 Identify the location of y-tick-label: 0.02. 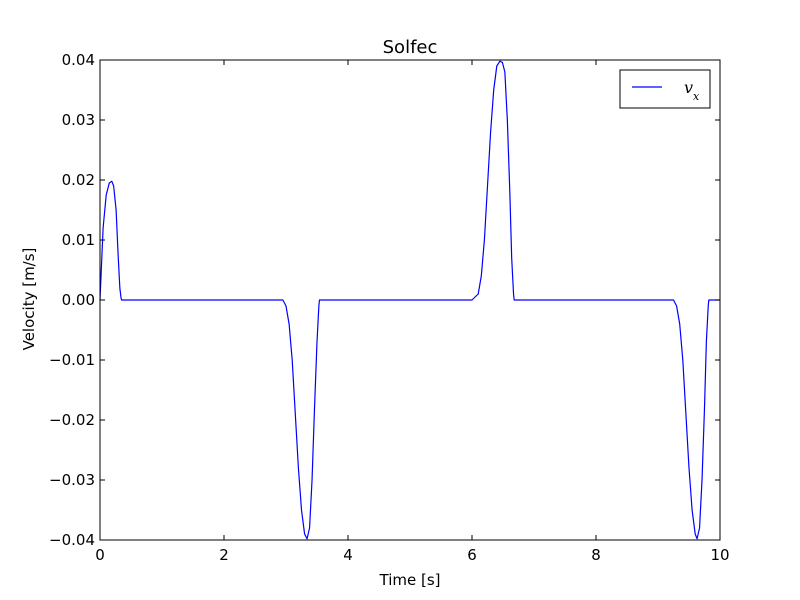
(78, 180).